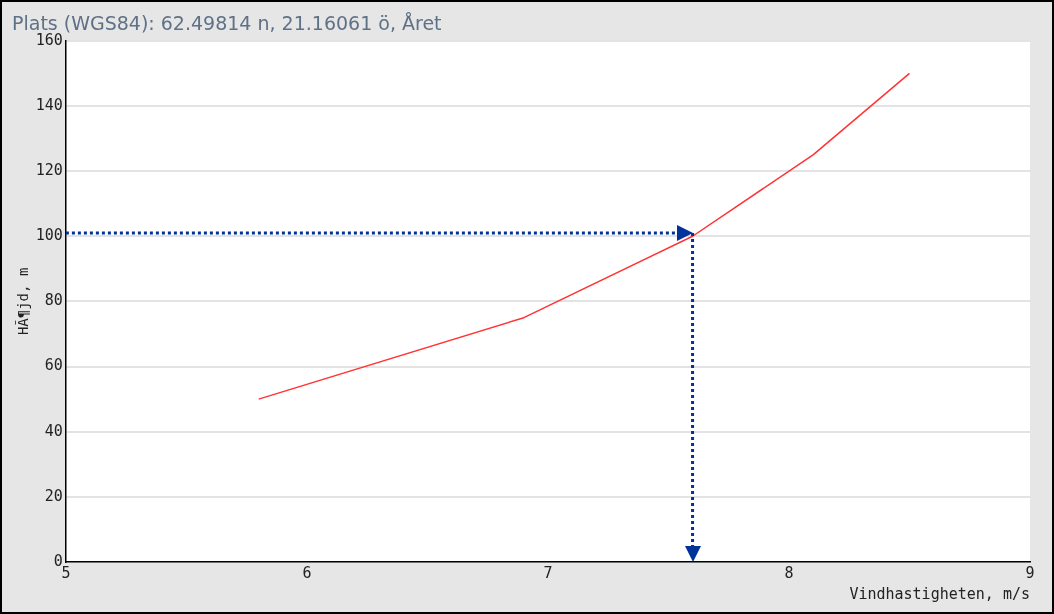  Describe the element at coordinates (53, 430) in the screenshot. I see `y-tick-label: 40` at that location.